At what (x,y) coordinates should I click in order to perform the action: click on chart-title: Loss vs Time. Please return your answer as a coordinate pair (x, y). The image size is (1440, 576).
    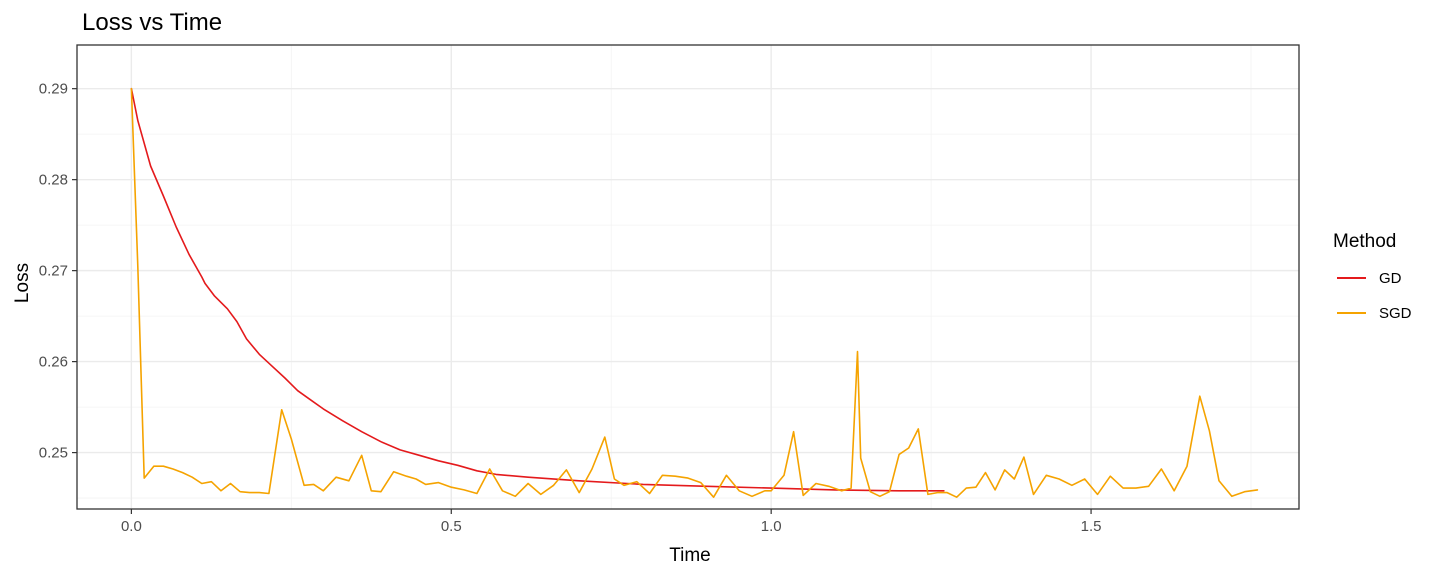
    Looking at the image, I should click on (152, 22).